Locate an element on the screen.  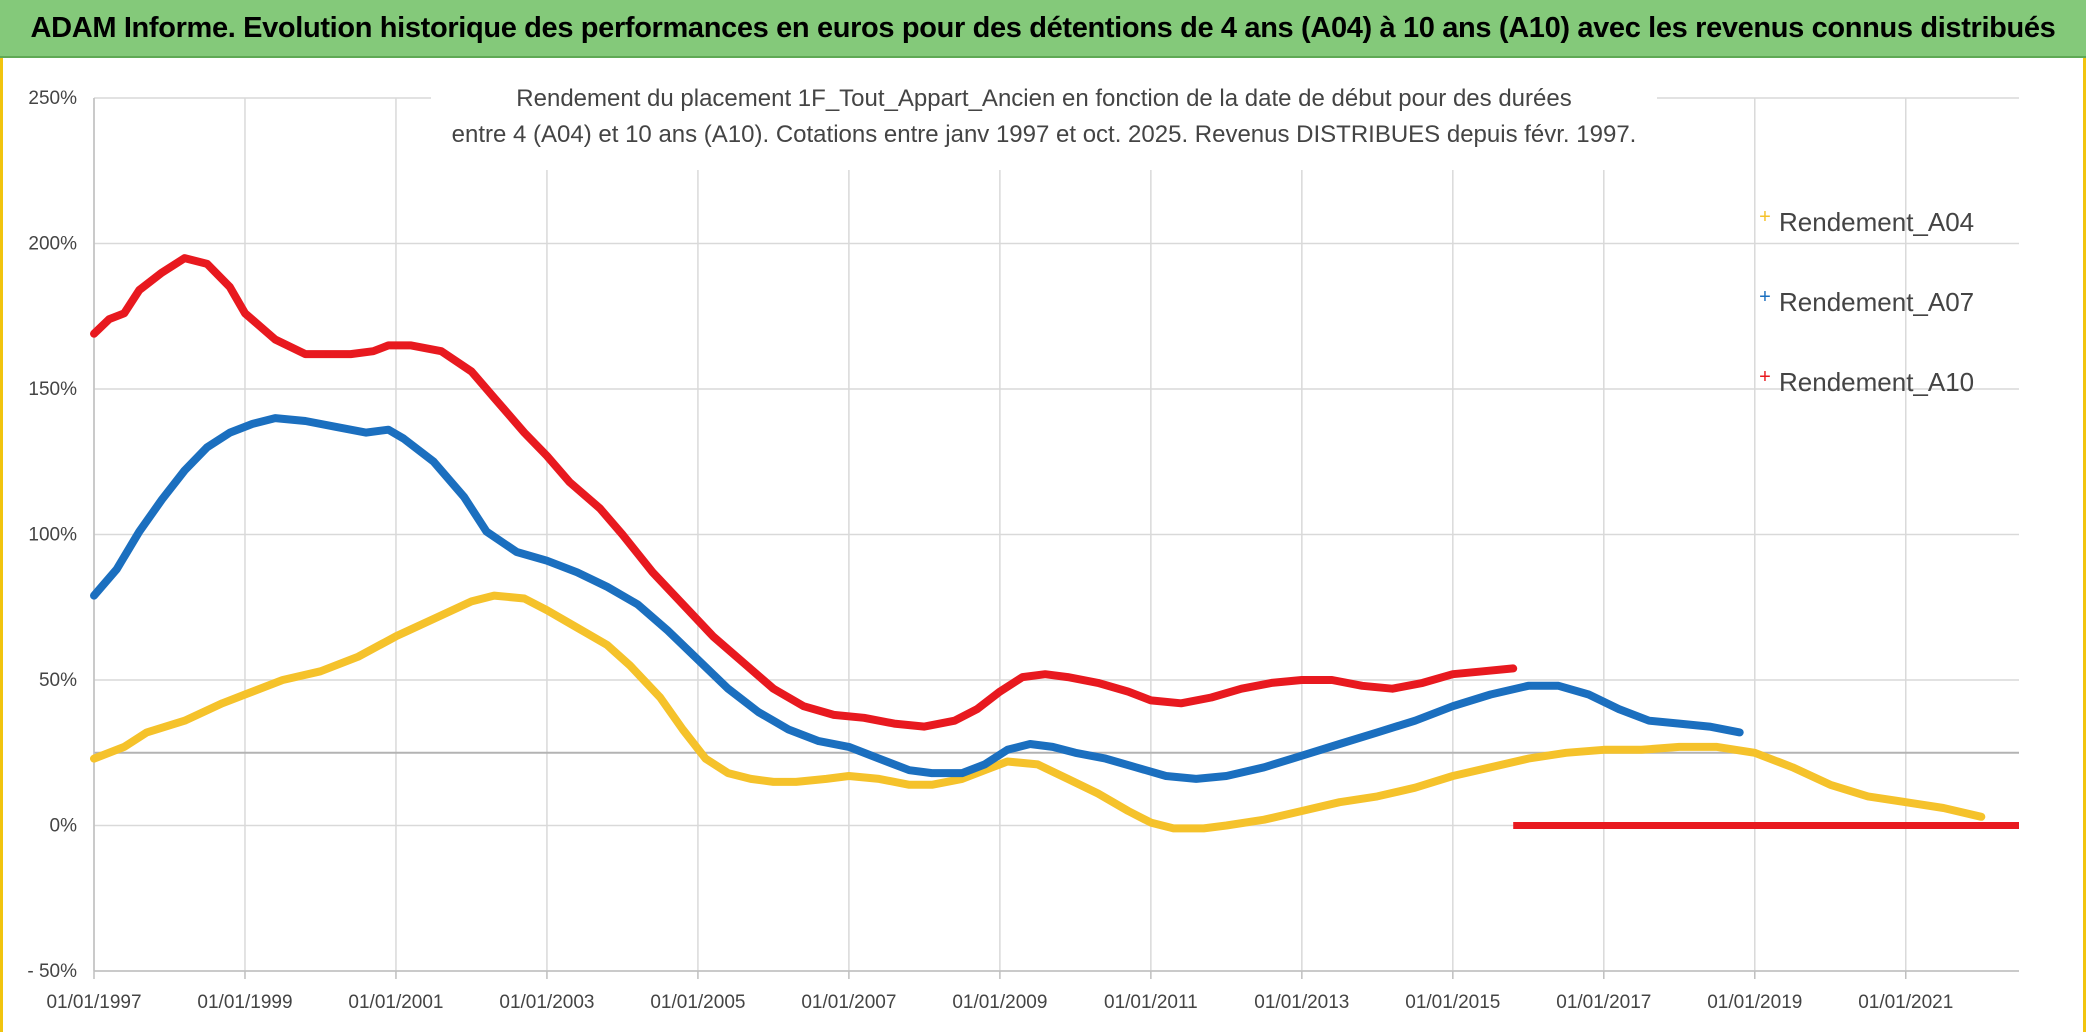
x-tick-label: 01/01/1999 is located at coordinates (244, 1002).